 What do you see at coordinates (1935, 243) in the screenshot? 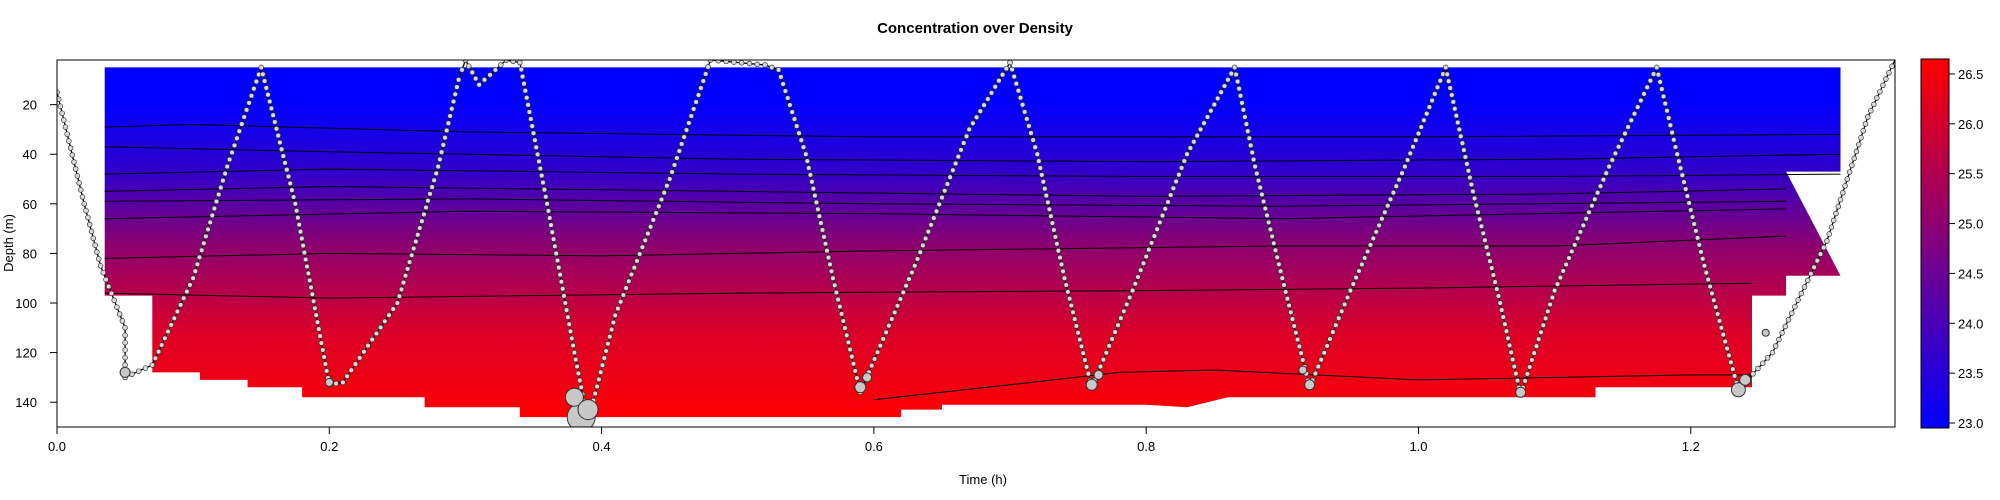
I see `colorbar` at bounding box center [1935, 243].